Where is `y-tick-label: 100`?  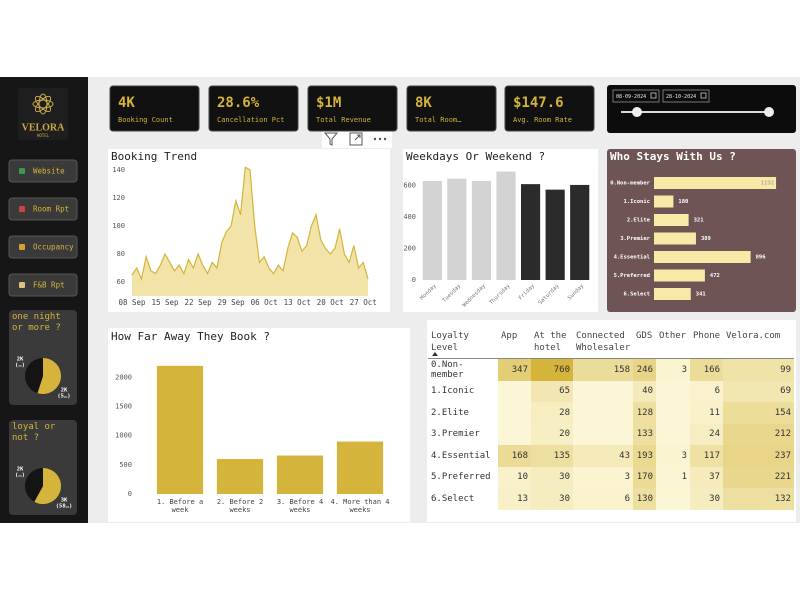 y-tick-label: 100 is located at coordinates (118, 226).